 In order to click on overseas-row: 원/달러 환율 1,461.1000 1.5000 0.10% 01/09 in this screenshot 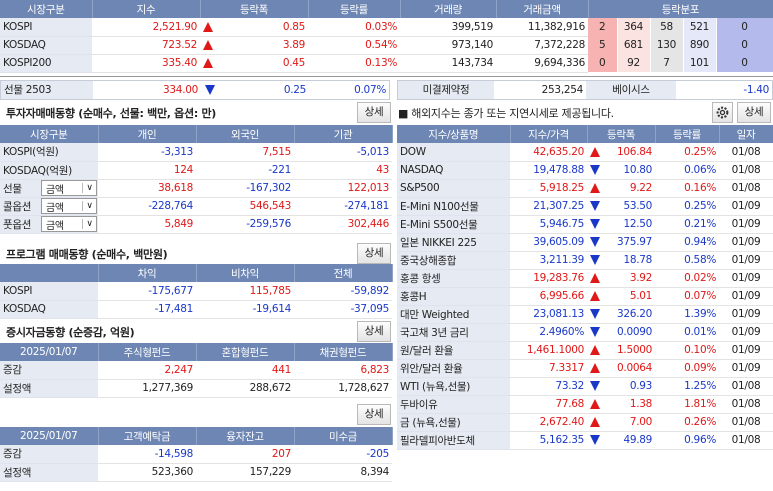, I will do `click(585, 350)`.